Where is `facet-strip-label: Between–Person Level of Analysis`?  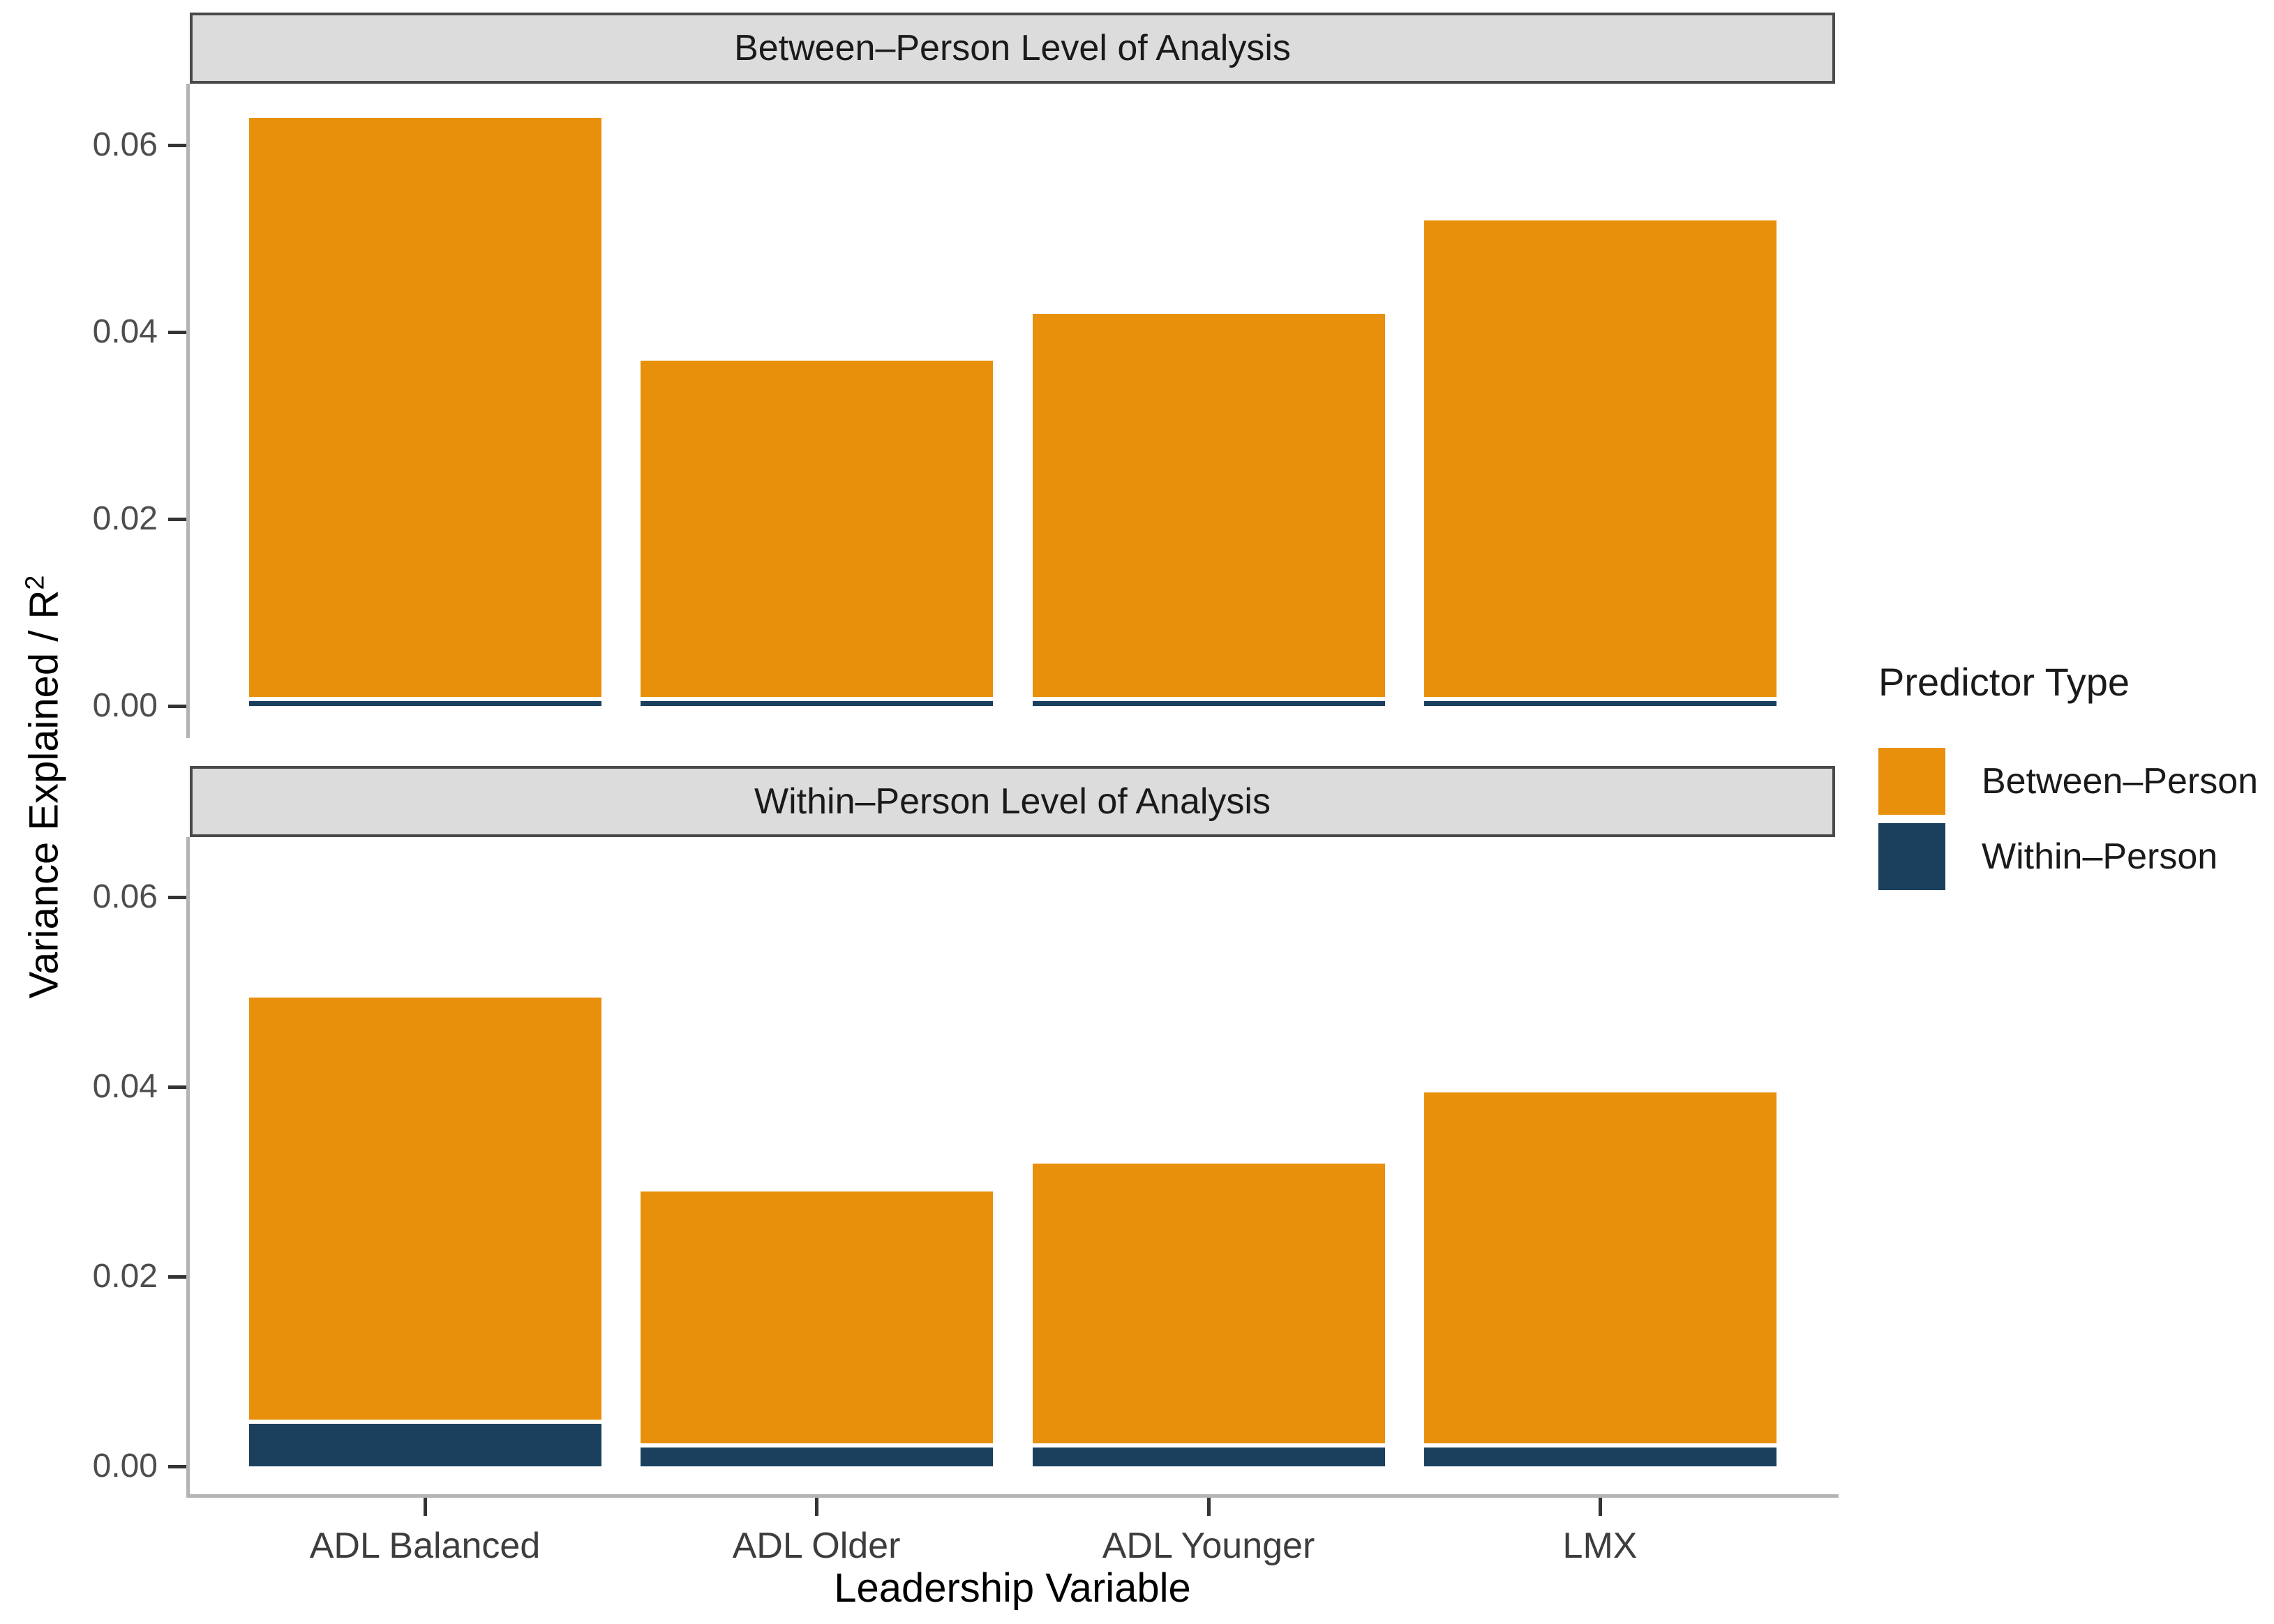
facet-strip-label: Between–Person Level of Analysis is located at coordinates (1012, 48).